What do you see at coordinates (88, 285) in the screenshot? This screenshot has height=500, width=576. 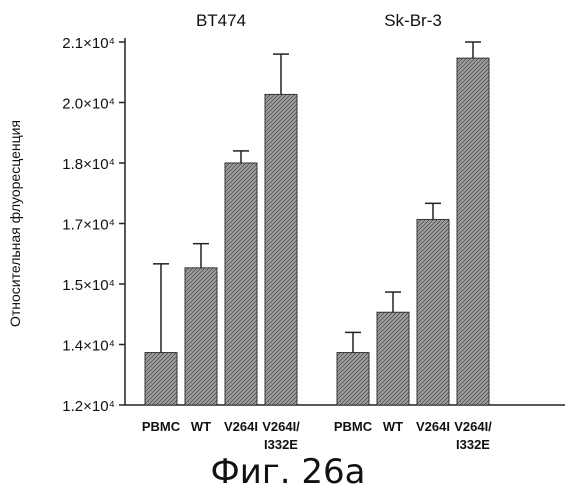 I see `y-tick-label: 1.5×10⁴` at bounding box center [88, 285].